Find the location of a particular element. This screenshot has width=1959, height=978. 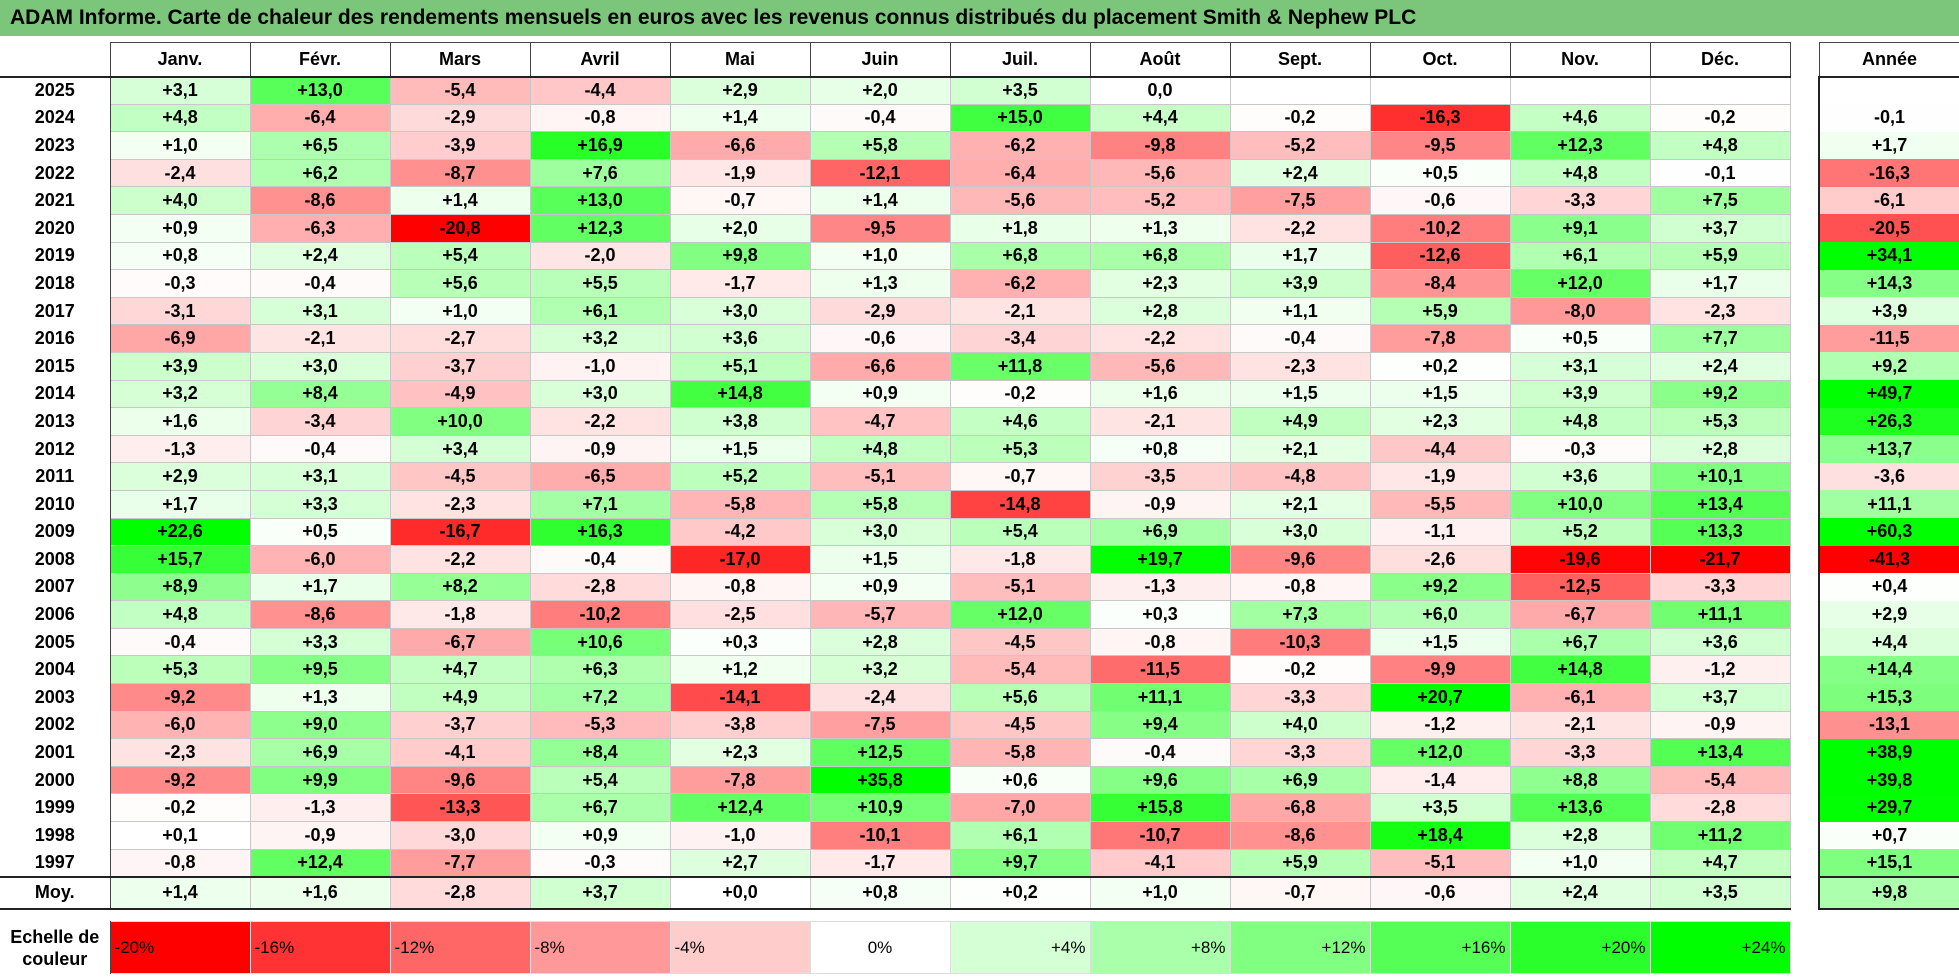

annual-cell: +14,4 is located at coordinates (1888, 669).